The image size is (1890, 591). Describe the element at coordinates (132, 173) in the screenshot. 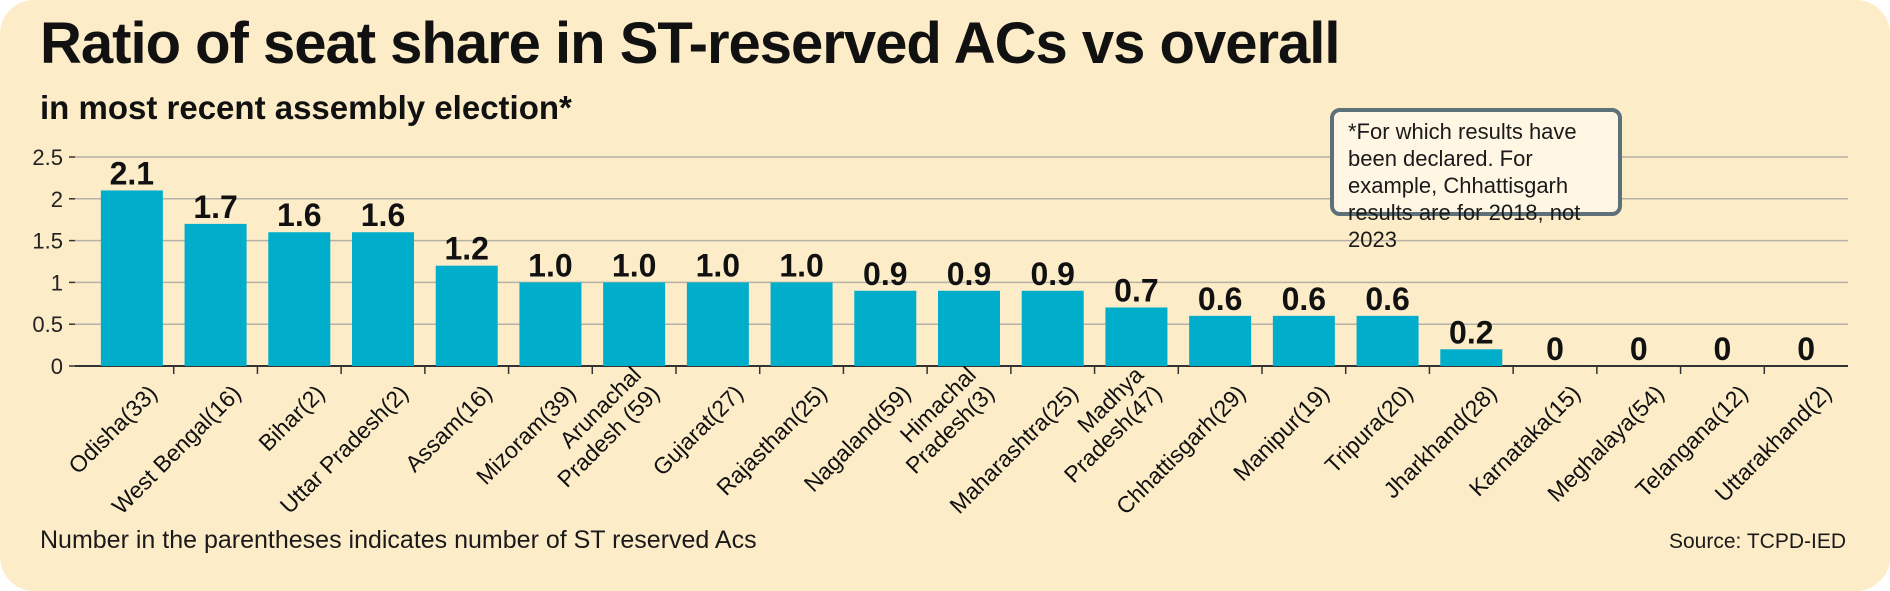

I see `bar-value-label: 2.1` at that location.